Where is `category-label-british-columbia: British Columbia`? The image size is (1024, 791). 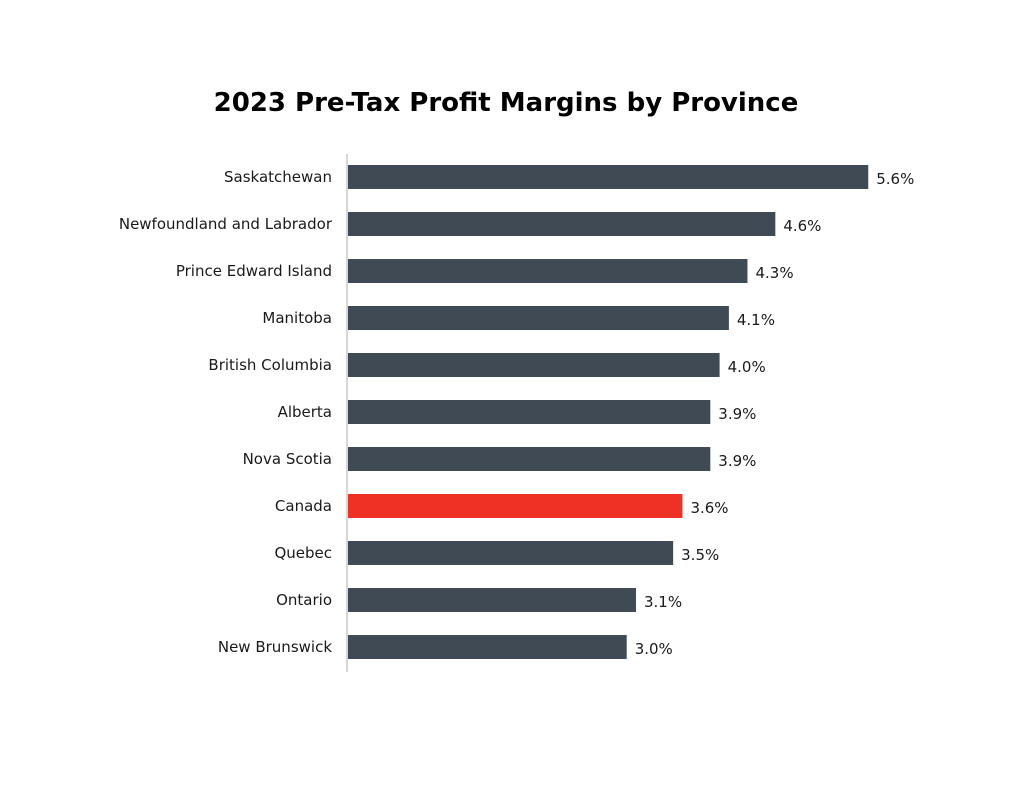
category-label-british-columbia: British Columbia is located at coordinates (270, 365).